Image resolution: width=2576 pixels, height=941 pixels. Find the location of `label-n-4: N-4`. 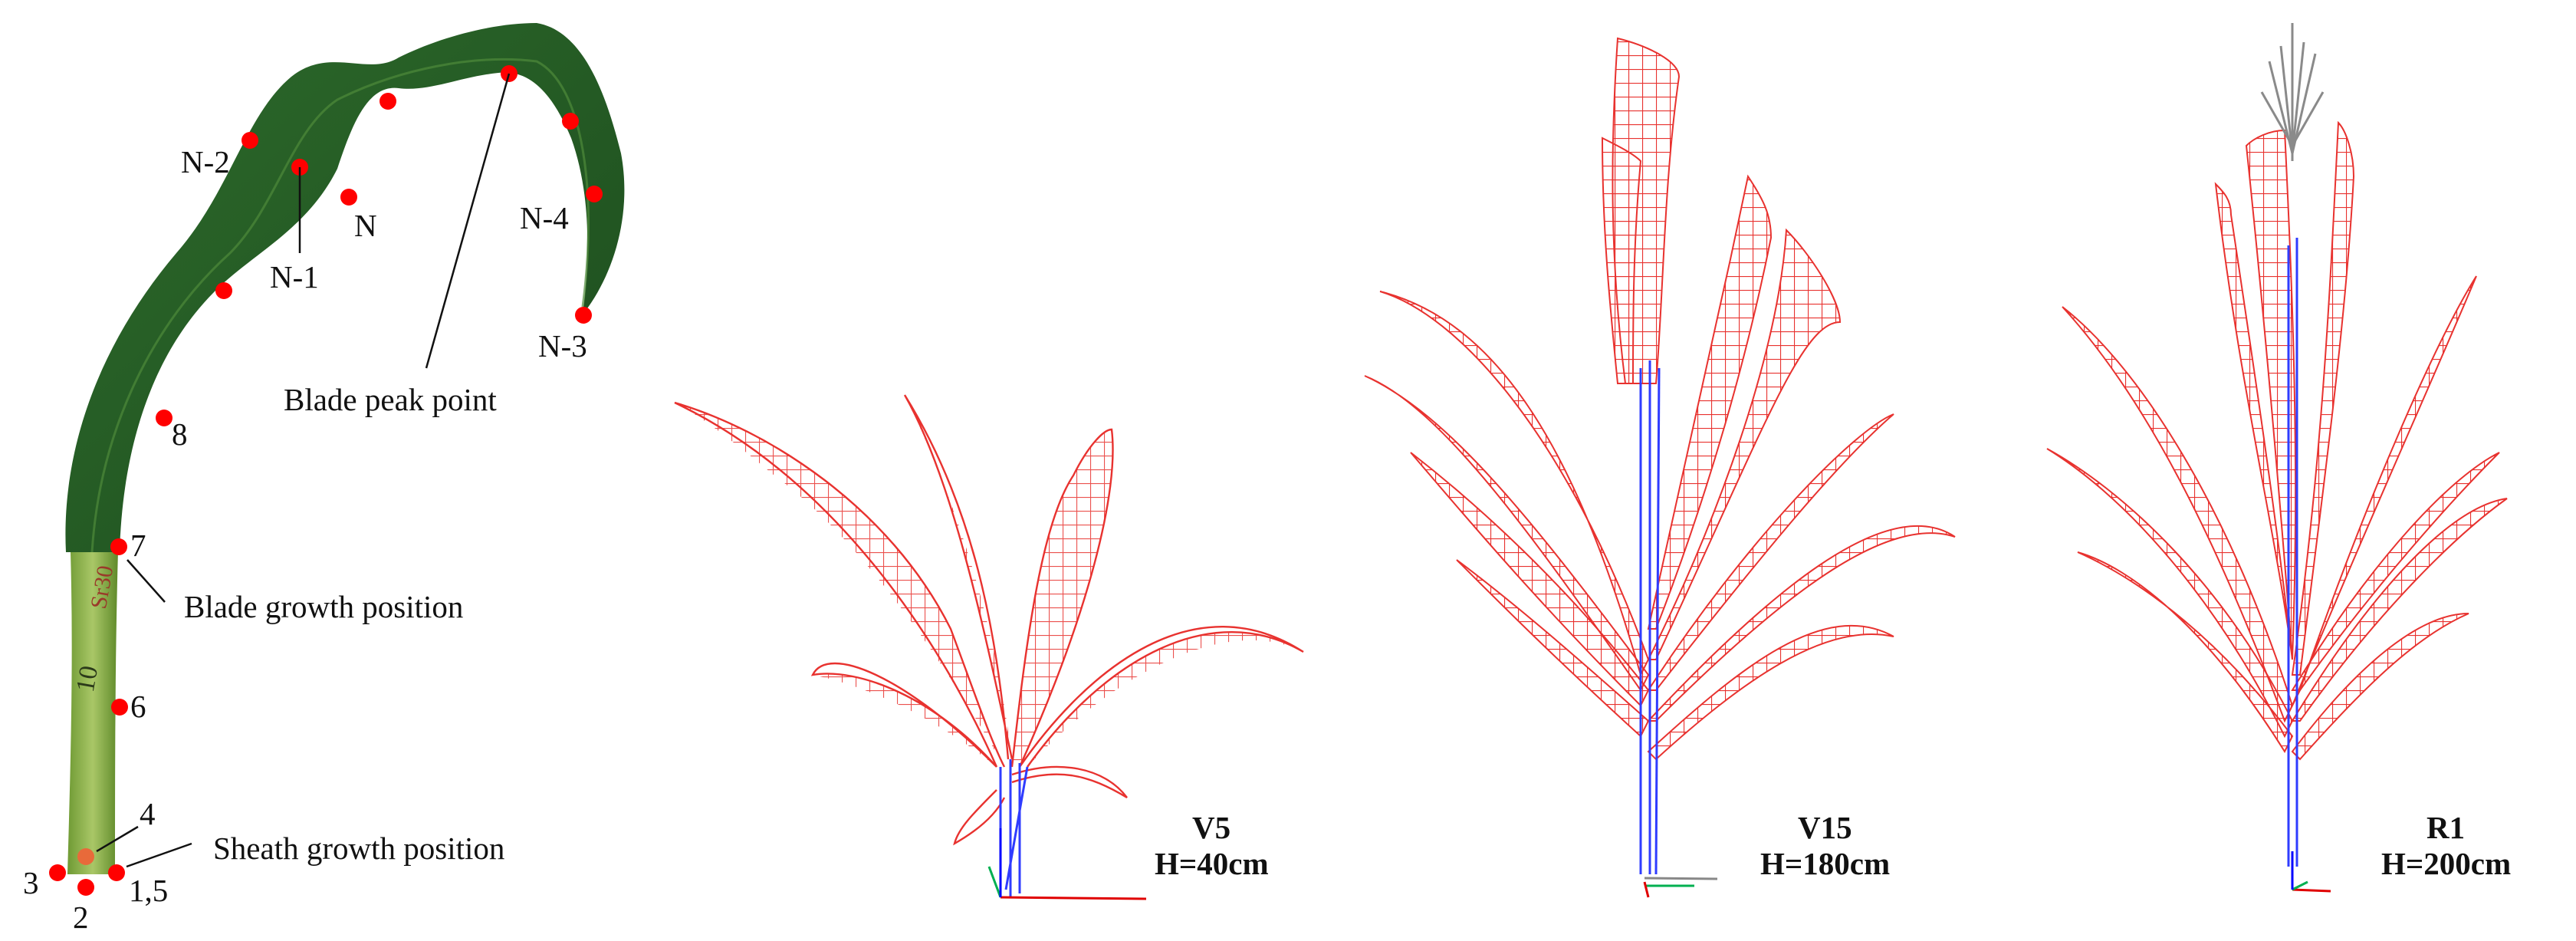

label-n-4: N-4 is located at coordinates (545, 217).